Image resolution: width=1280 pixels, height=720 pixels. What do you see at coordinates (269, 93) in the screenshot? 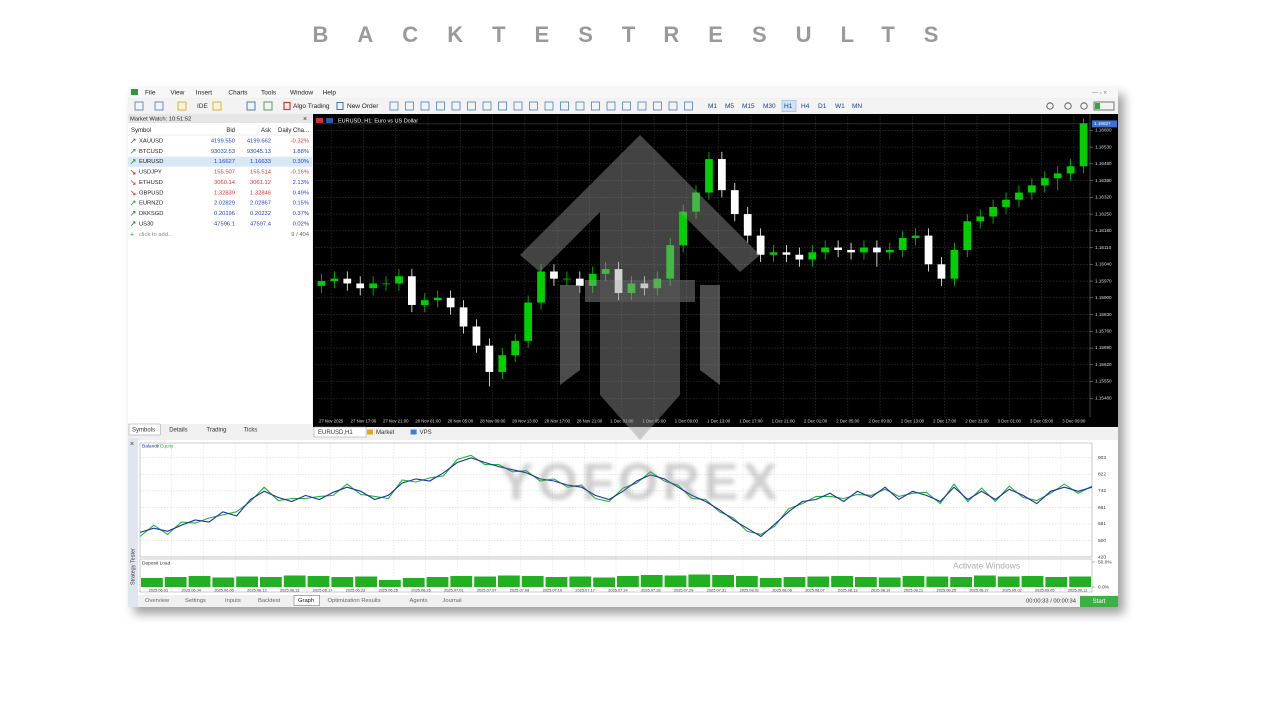
I see `menu-item: Tools` at bounding box center [269, 93].